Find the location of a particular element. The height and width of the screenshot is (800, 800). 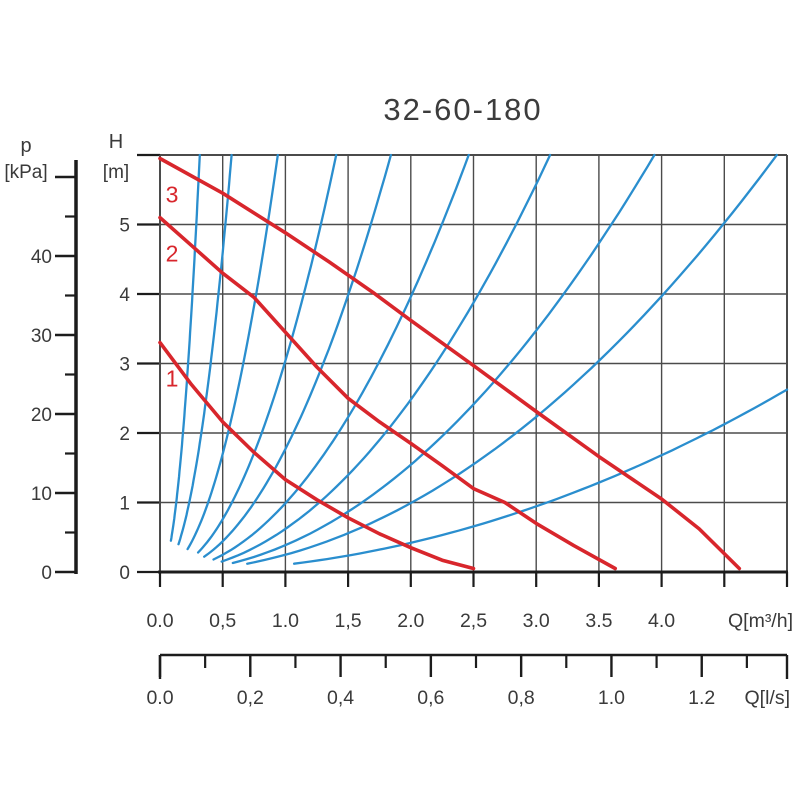

flow-ls-tick-label: 0,2 is located at coordinates (250, 698).